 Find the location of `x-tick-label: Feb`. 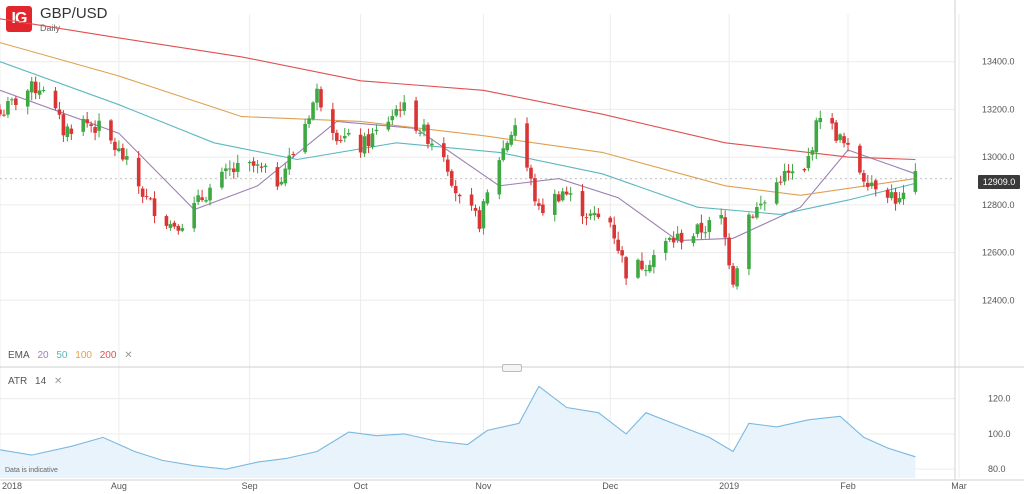

x-tick-label: Feb is located at coordinates (848, 486).